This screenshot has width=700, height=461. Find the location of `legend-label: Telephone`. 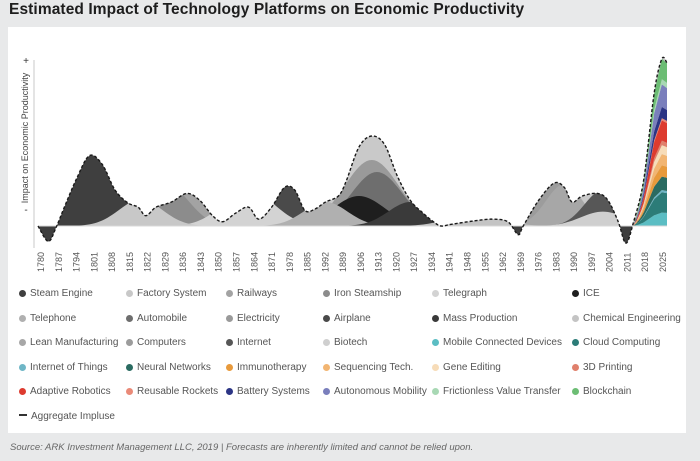

legend-label: Telephone is located at coordinates (53, 318).